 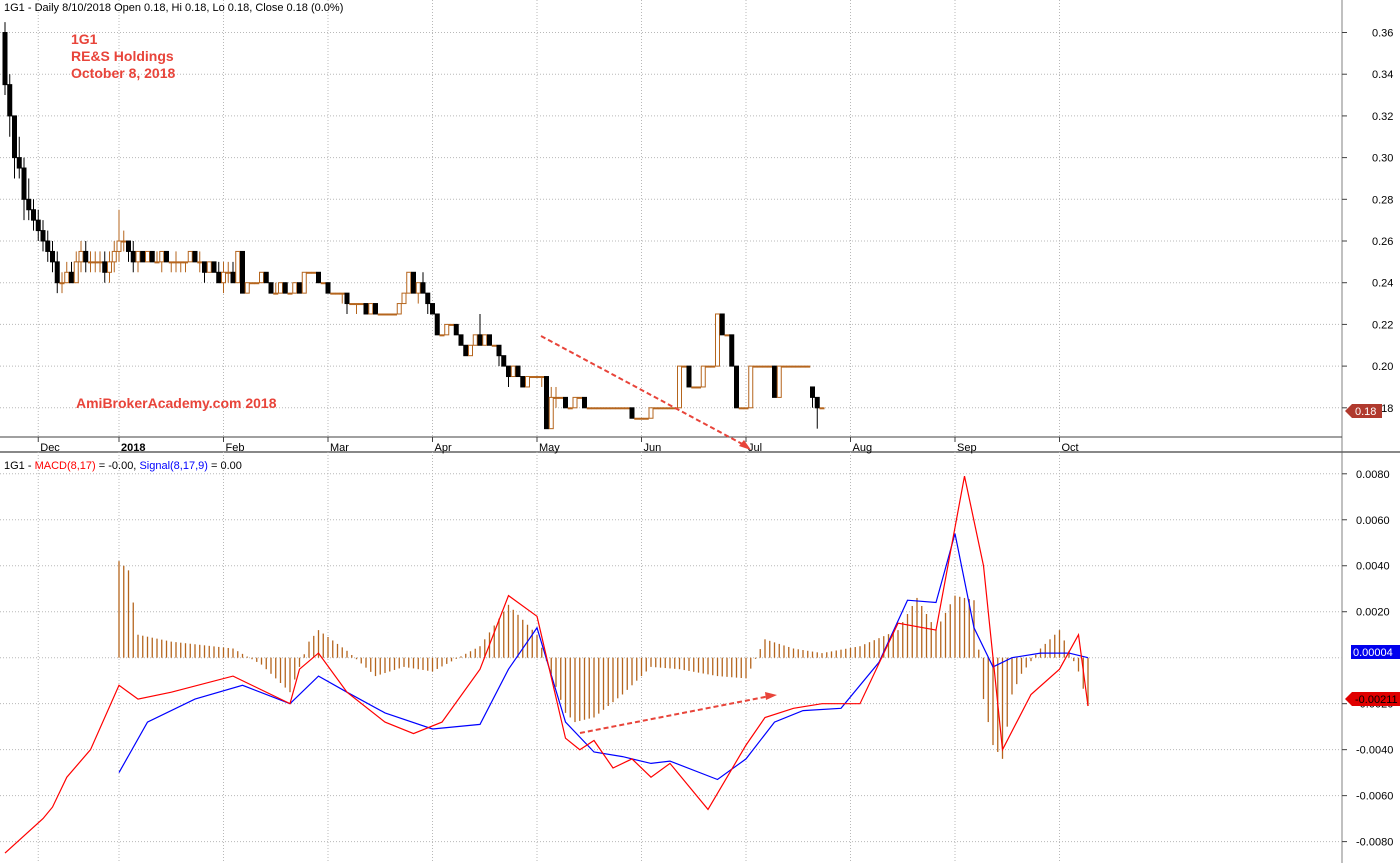 I want to click on macd-header-signal-value: = 0.00, so click(x=225, y=466).